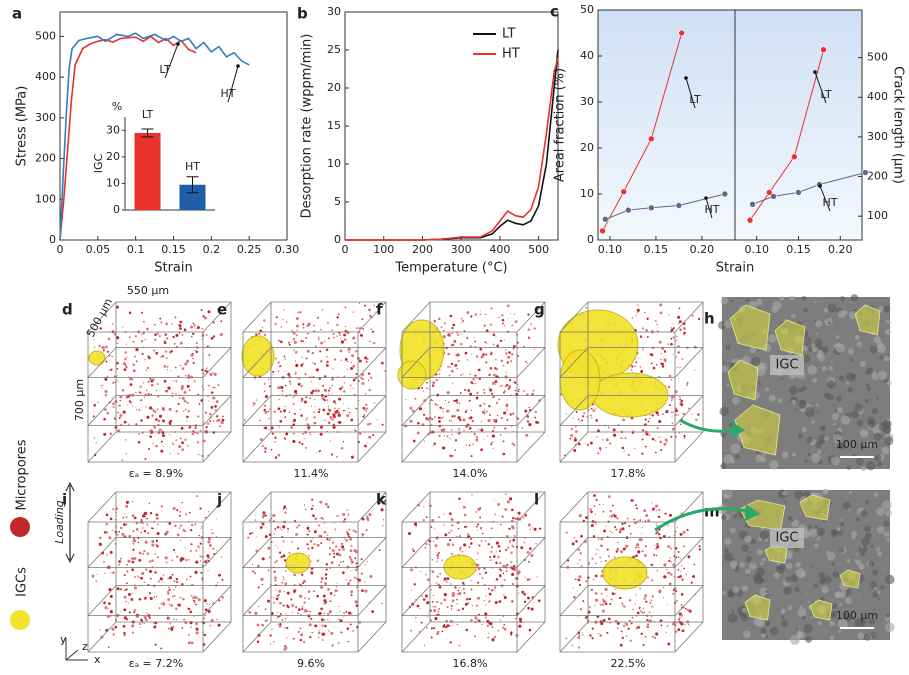 The height and width of the screenshot is (675, 909). What do you see at coordinates (815, 507) in the screenshot?
I see `igc-facet` at bounding box center [815, 507].